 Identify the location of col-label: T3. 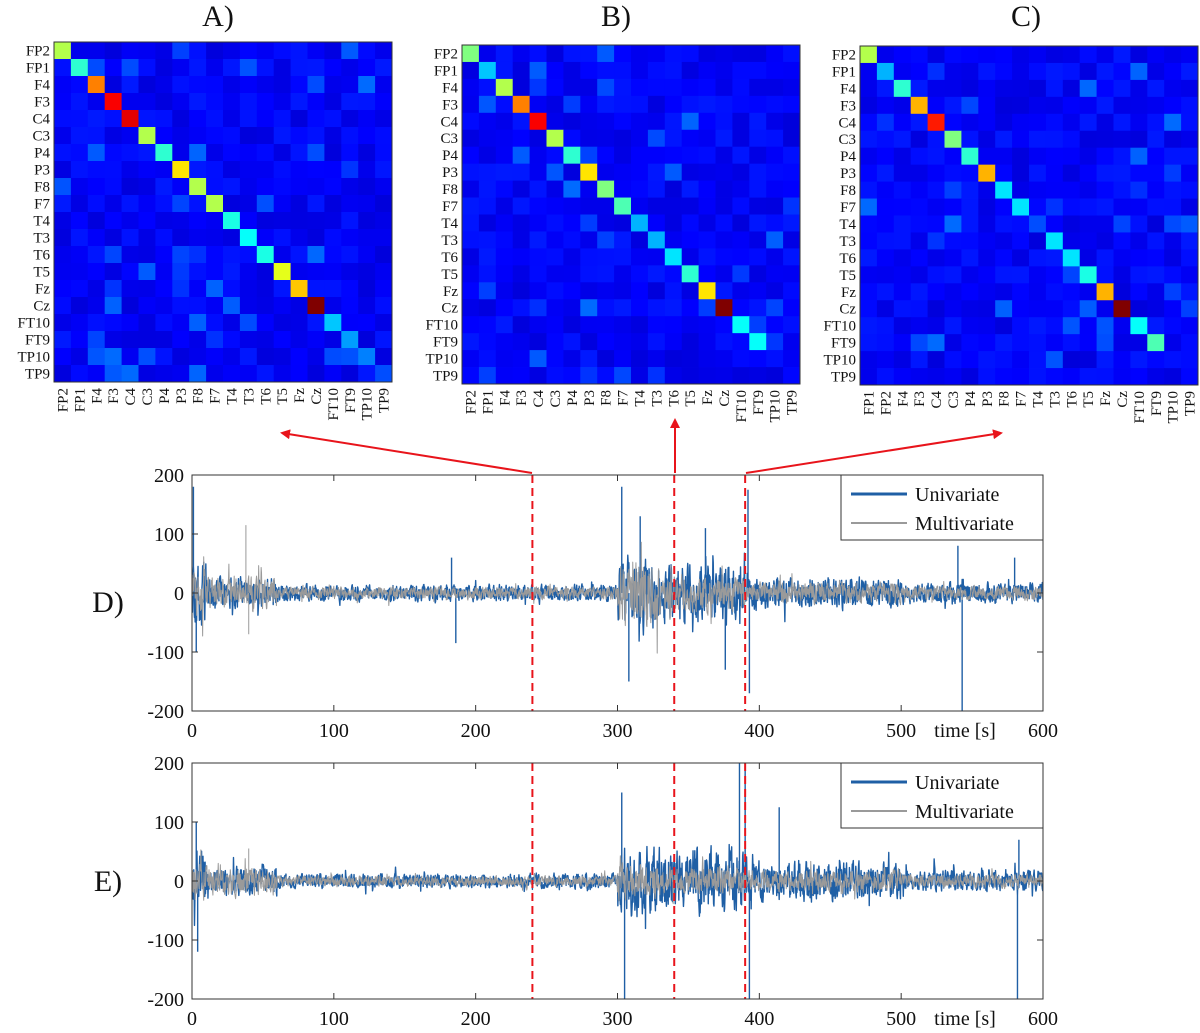
(249, 396).